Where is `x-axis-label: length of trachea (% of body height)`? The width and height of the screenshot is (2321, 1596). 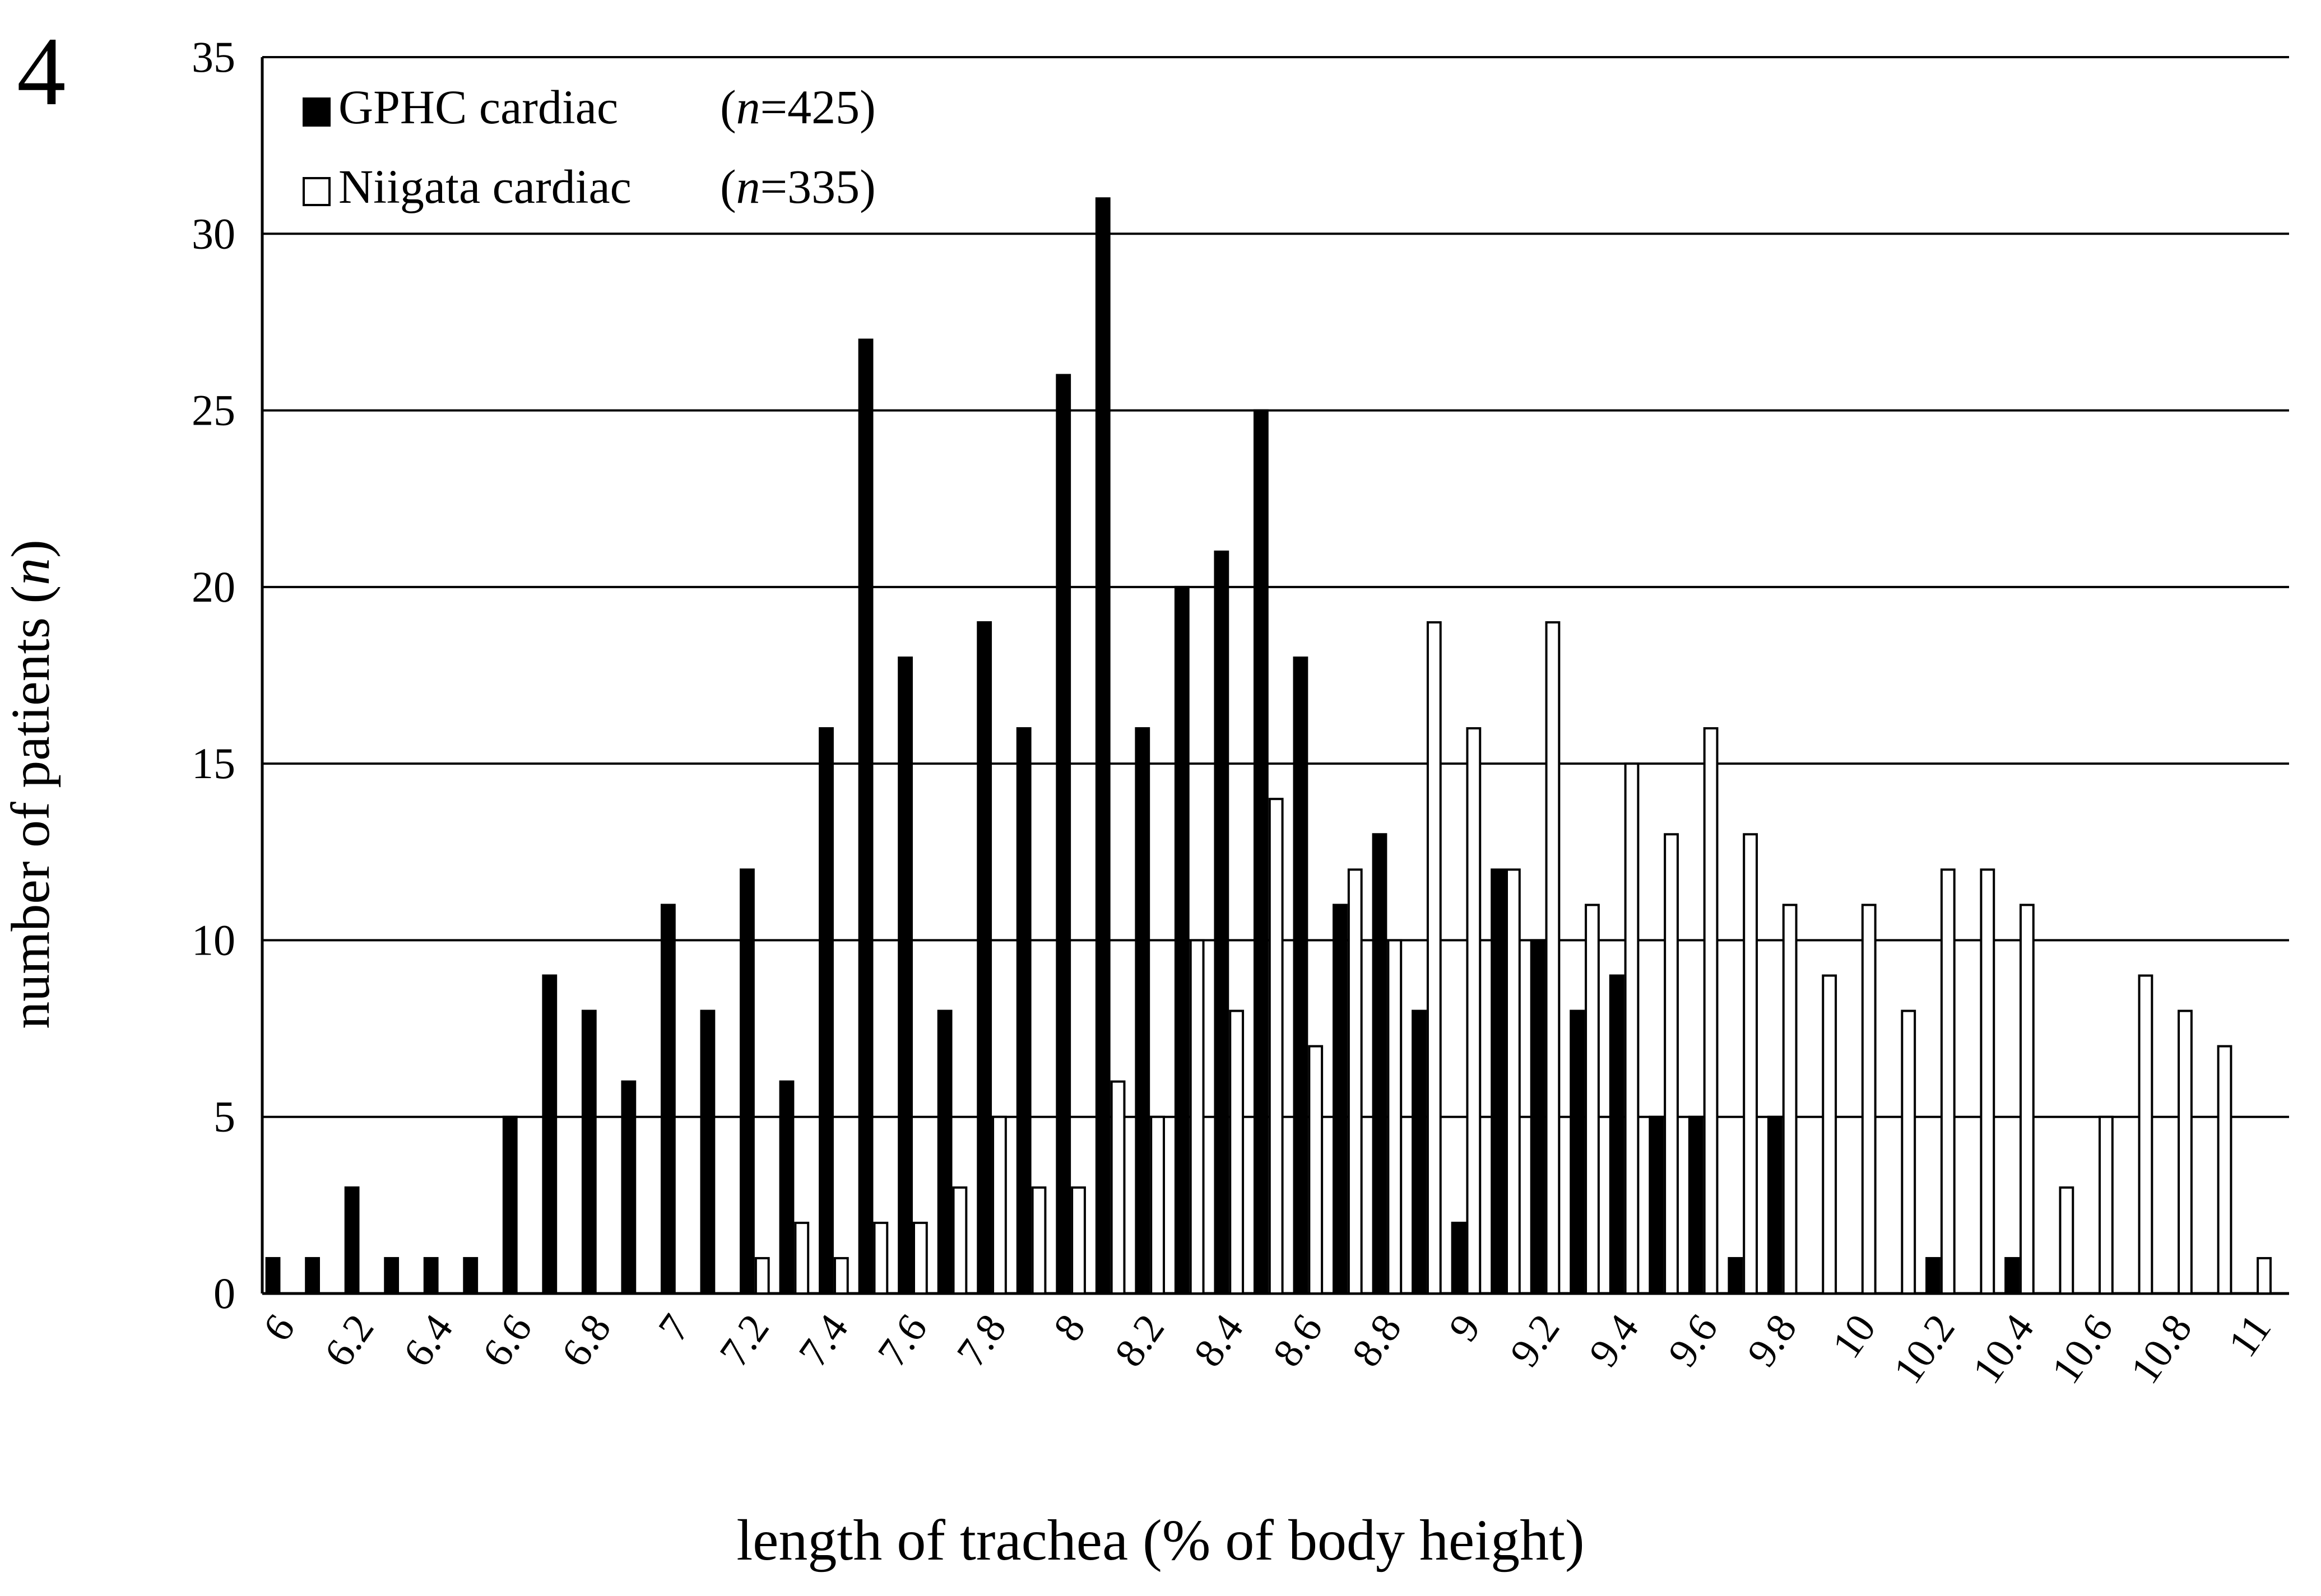
x-axis-label: length of trachea (% of body height) is located at coordinates (1160, 1540).